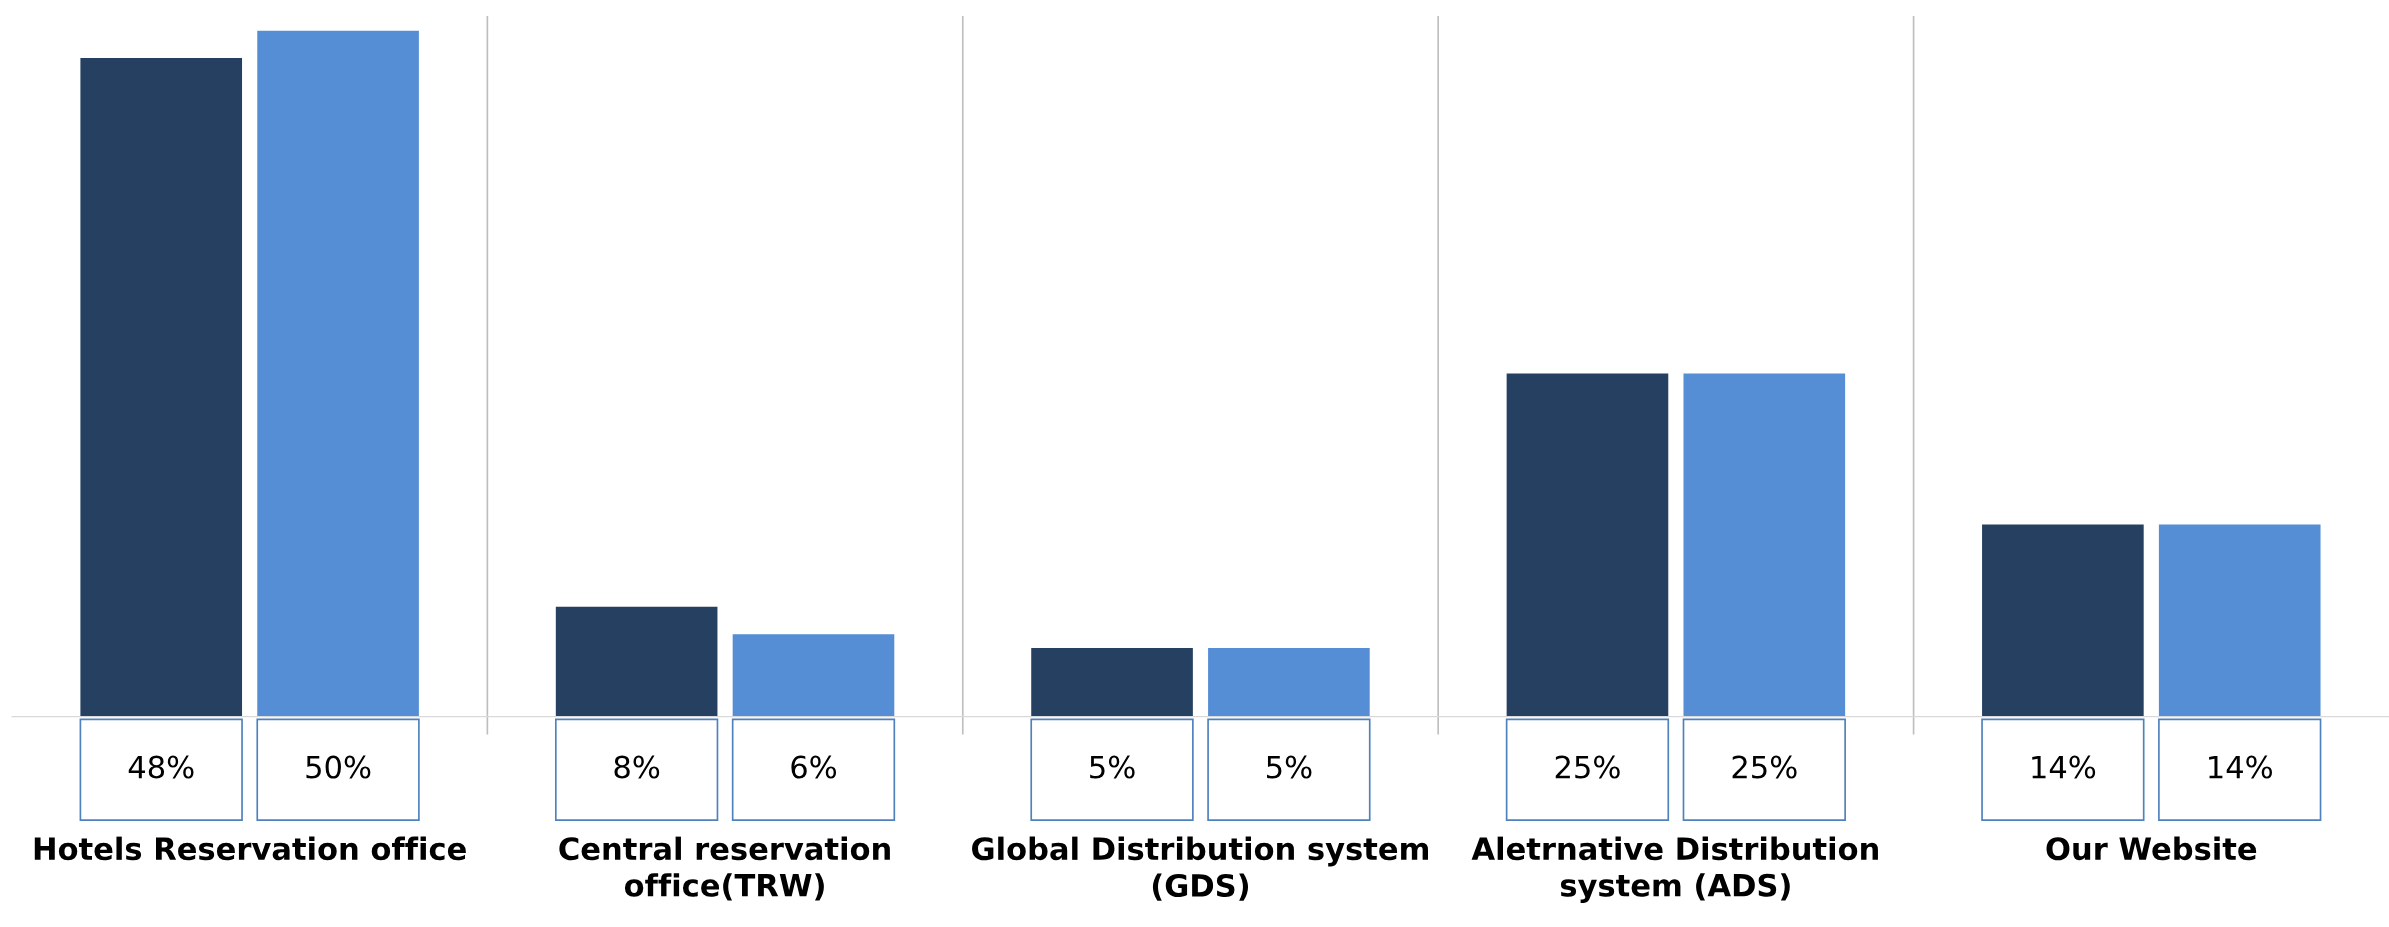 This screenshot has width=2389, height=927. What do you see at coordinates (637, 767) in the screenshot?
I see `data-label: 8%` at bounding box center [637, 767].